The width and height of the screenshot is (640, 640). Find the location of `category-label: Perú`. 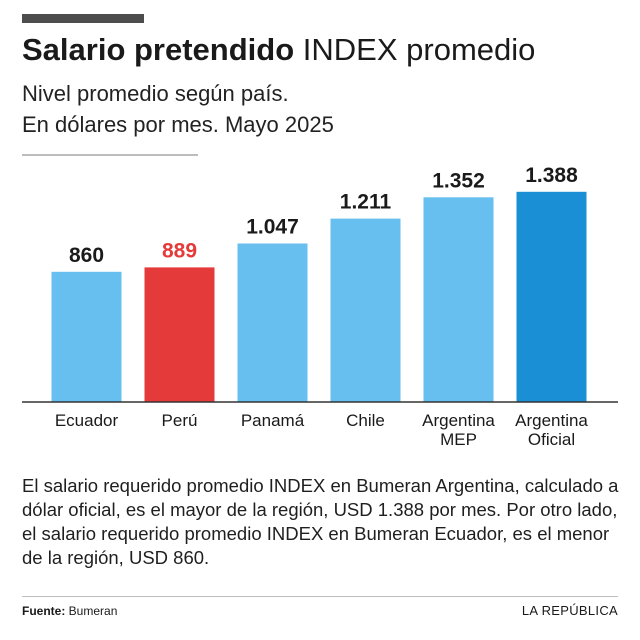

category-label: Perú is located at coordinates (180, 420).